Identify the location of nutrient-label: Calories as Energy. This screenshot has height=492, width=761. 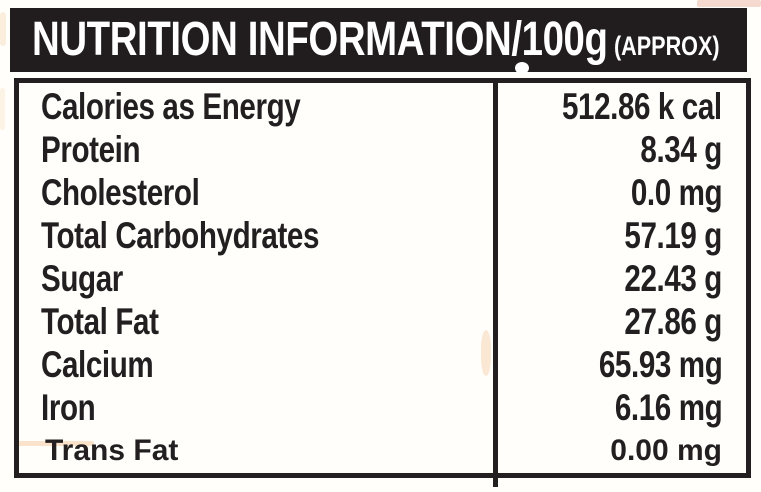
(171, 106).